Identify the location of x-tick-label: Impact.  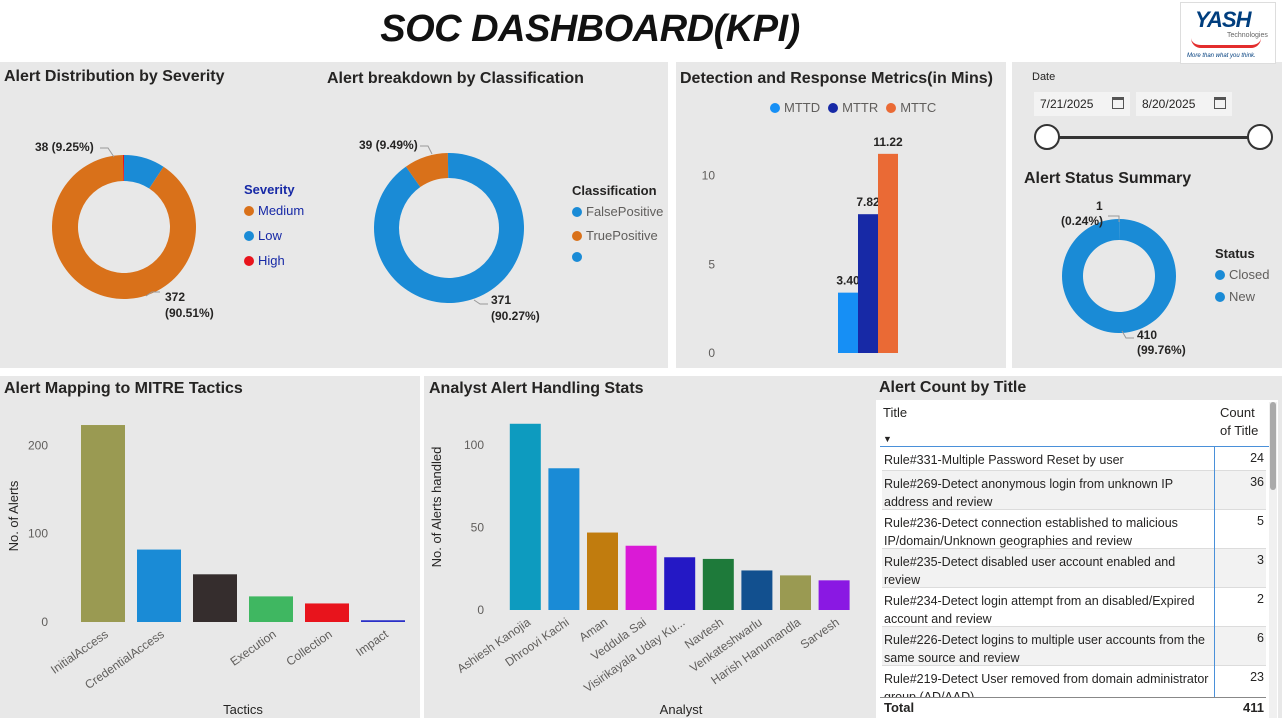
(372, 643).